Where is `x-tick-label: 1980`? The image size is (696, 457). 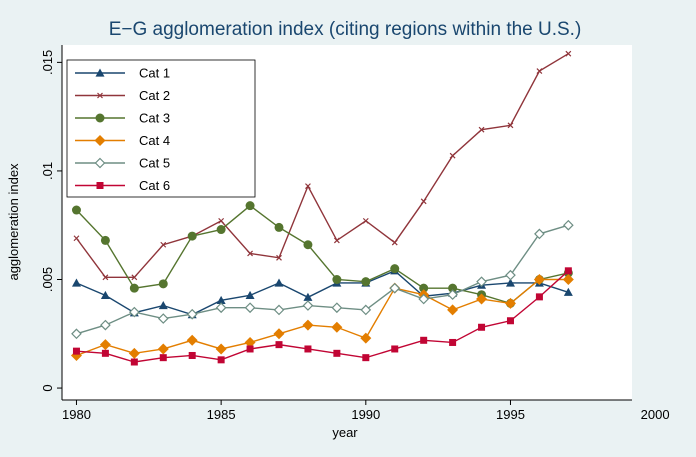
x-tick-label: 1980 is located at coordinates (76, 414).